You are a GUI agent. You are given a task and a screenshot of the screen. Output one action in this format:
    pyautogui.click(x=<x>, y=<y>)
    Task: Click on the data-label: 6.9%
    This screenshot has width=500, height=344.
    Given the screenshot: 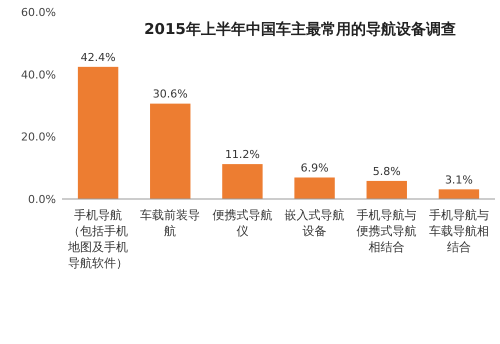 What is the action you would take?
    pyautogui.click(x=314, y=167)
    